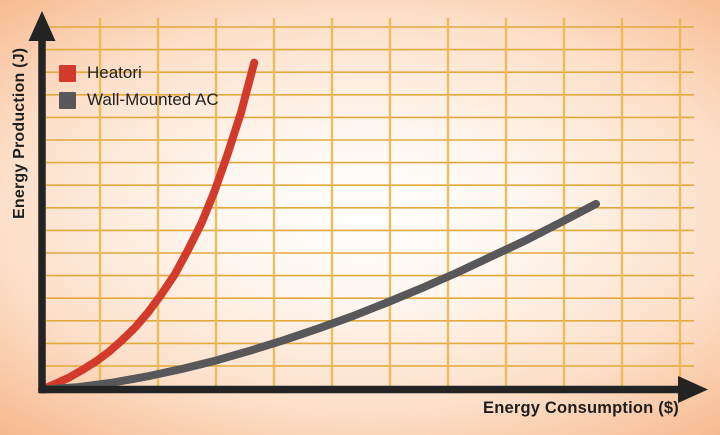  What do you see at coordinates (693, 389) in the screenshot?
I see `x-axis-arrow-icon` at bounding box center [693, 389].